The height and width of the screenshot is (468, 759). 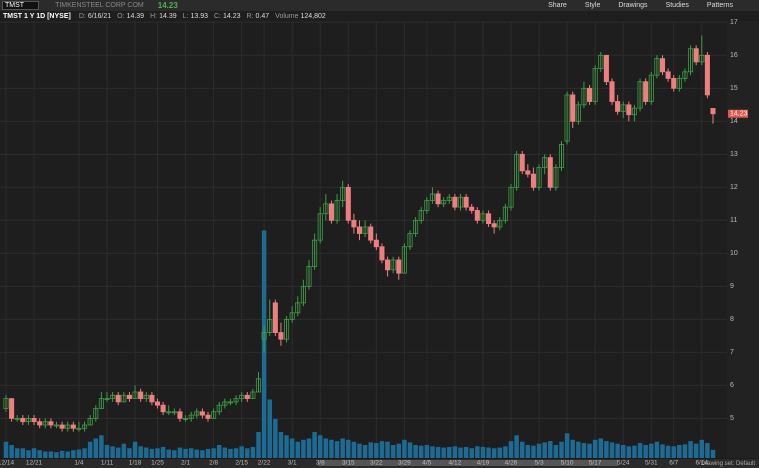 I want to click on y-tick-label: 15, so click(x=734, y=88).